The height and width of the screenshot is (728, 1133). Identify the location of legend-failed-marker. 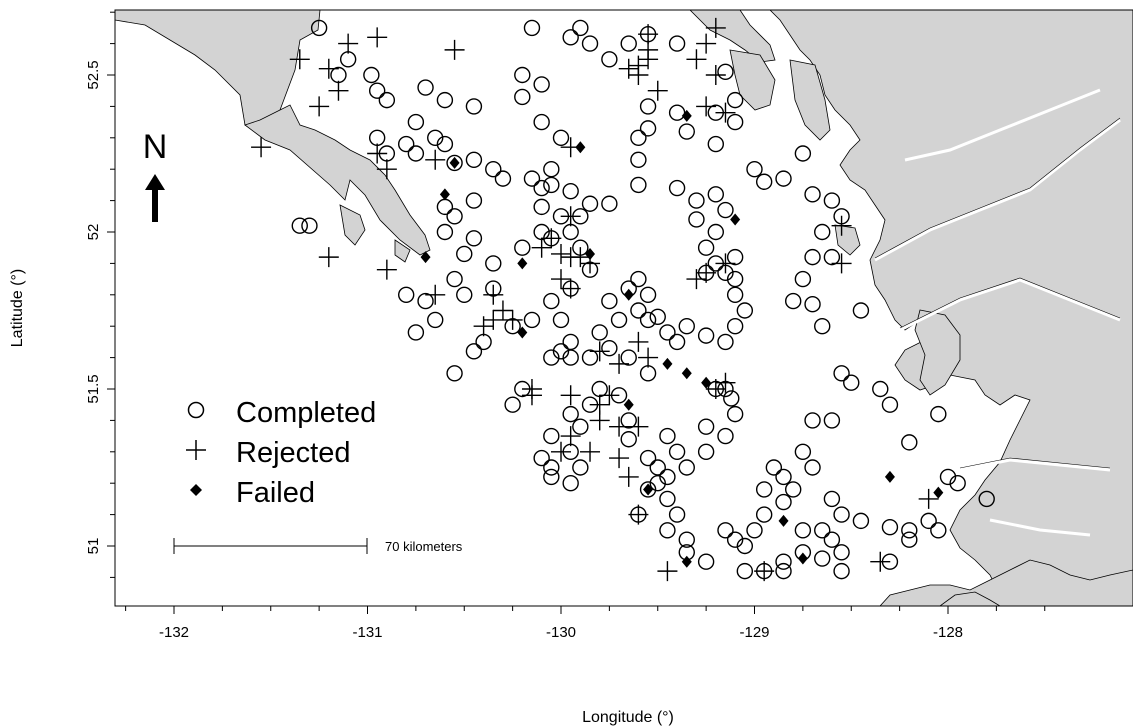
(196, 490).